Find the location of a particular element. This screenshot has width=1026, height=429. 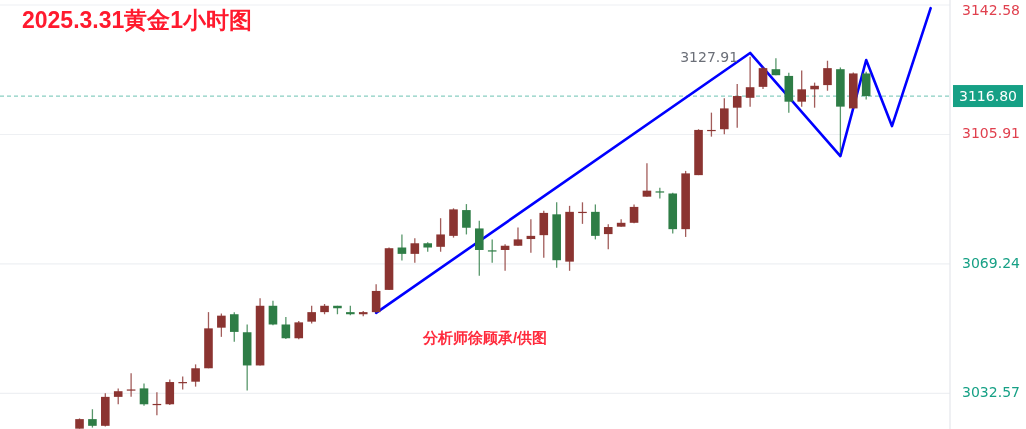

annotation: 分析师徐顾承/供图 is located at coordinates (485, 337).